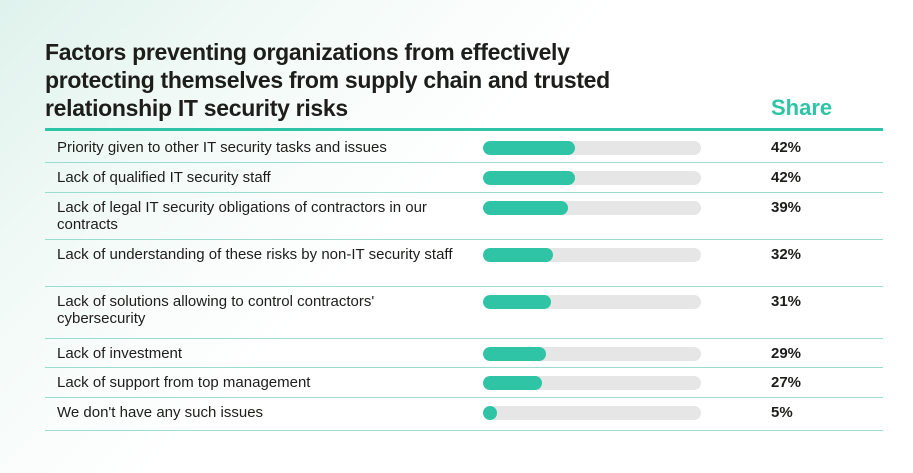  I want to click on table-row: Lack of qualified IT security staff 42%, so click(464, 177).